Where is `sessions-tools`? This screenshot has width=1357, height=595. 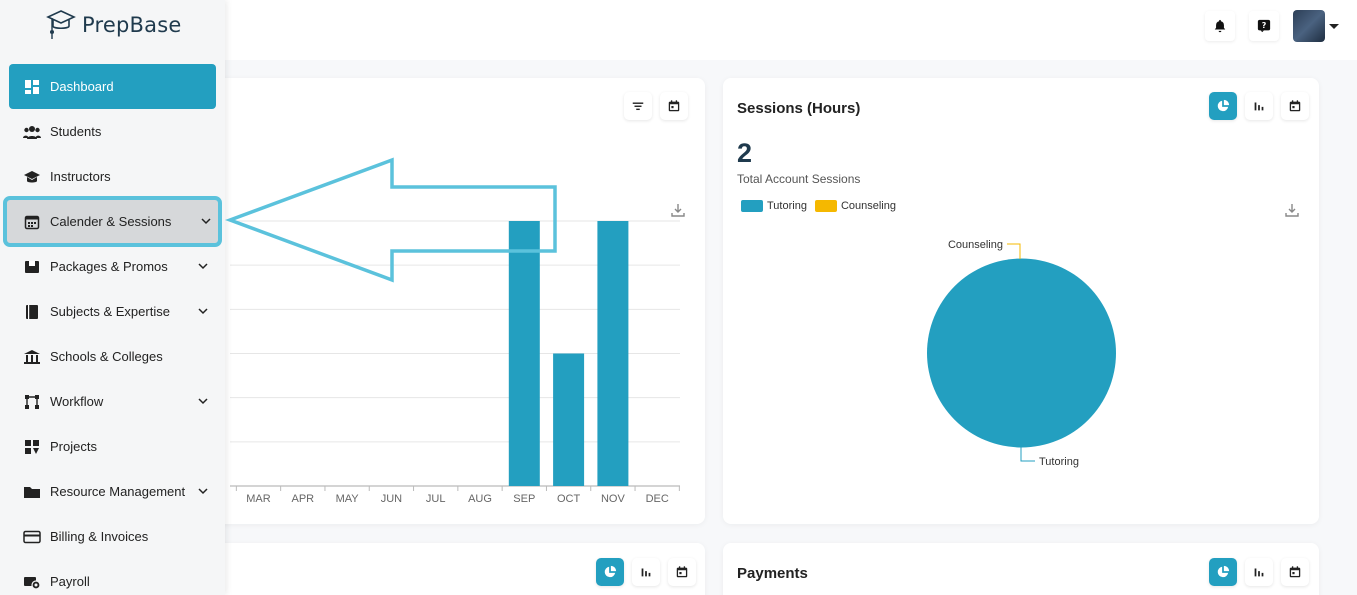 sessions-tools is located at coordinates (1259, 106).